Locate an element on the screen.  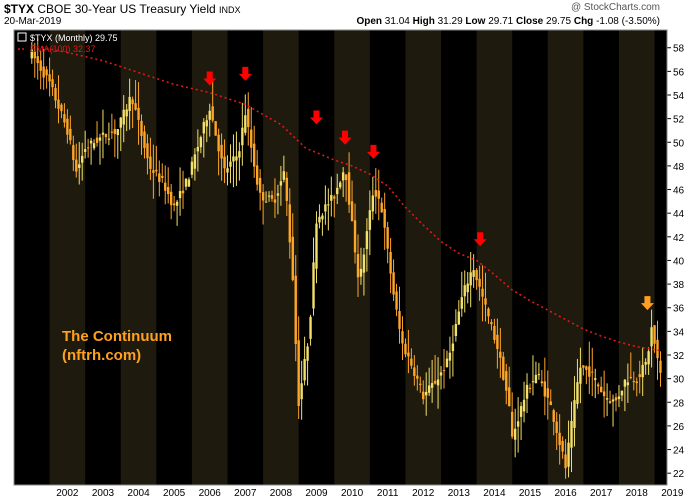
x-tick-label: 2017 is located at coordinates (601, 493).